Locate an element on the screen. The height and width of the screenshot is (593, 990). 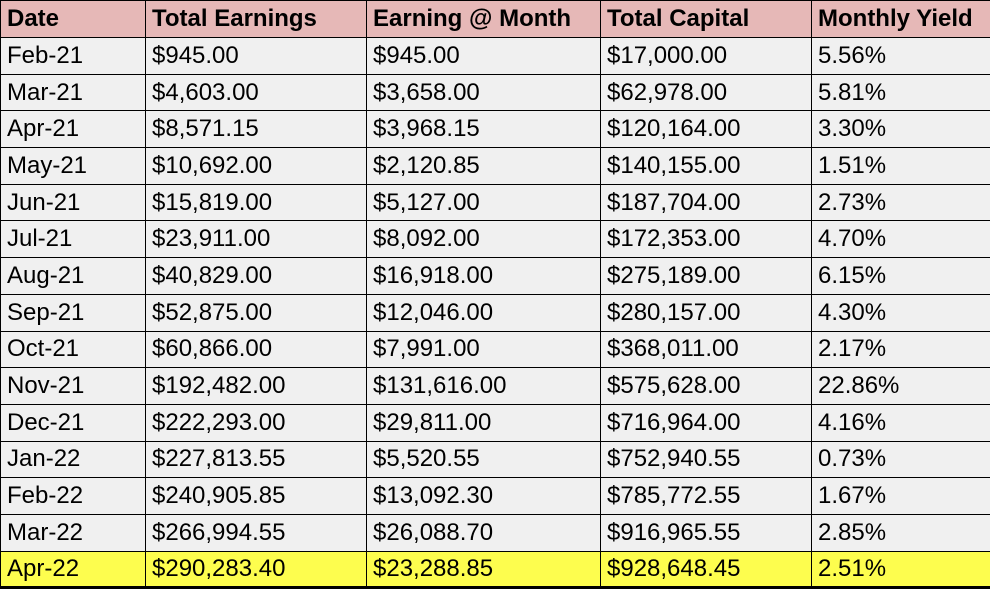
table-cell: $140,155.00 is located at coordinates (706, 166).